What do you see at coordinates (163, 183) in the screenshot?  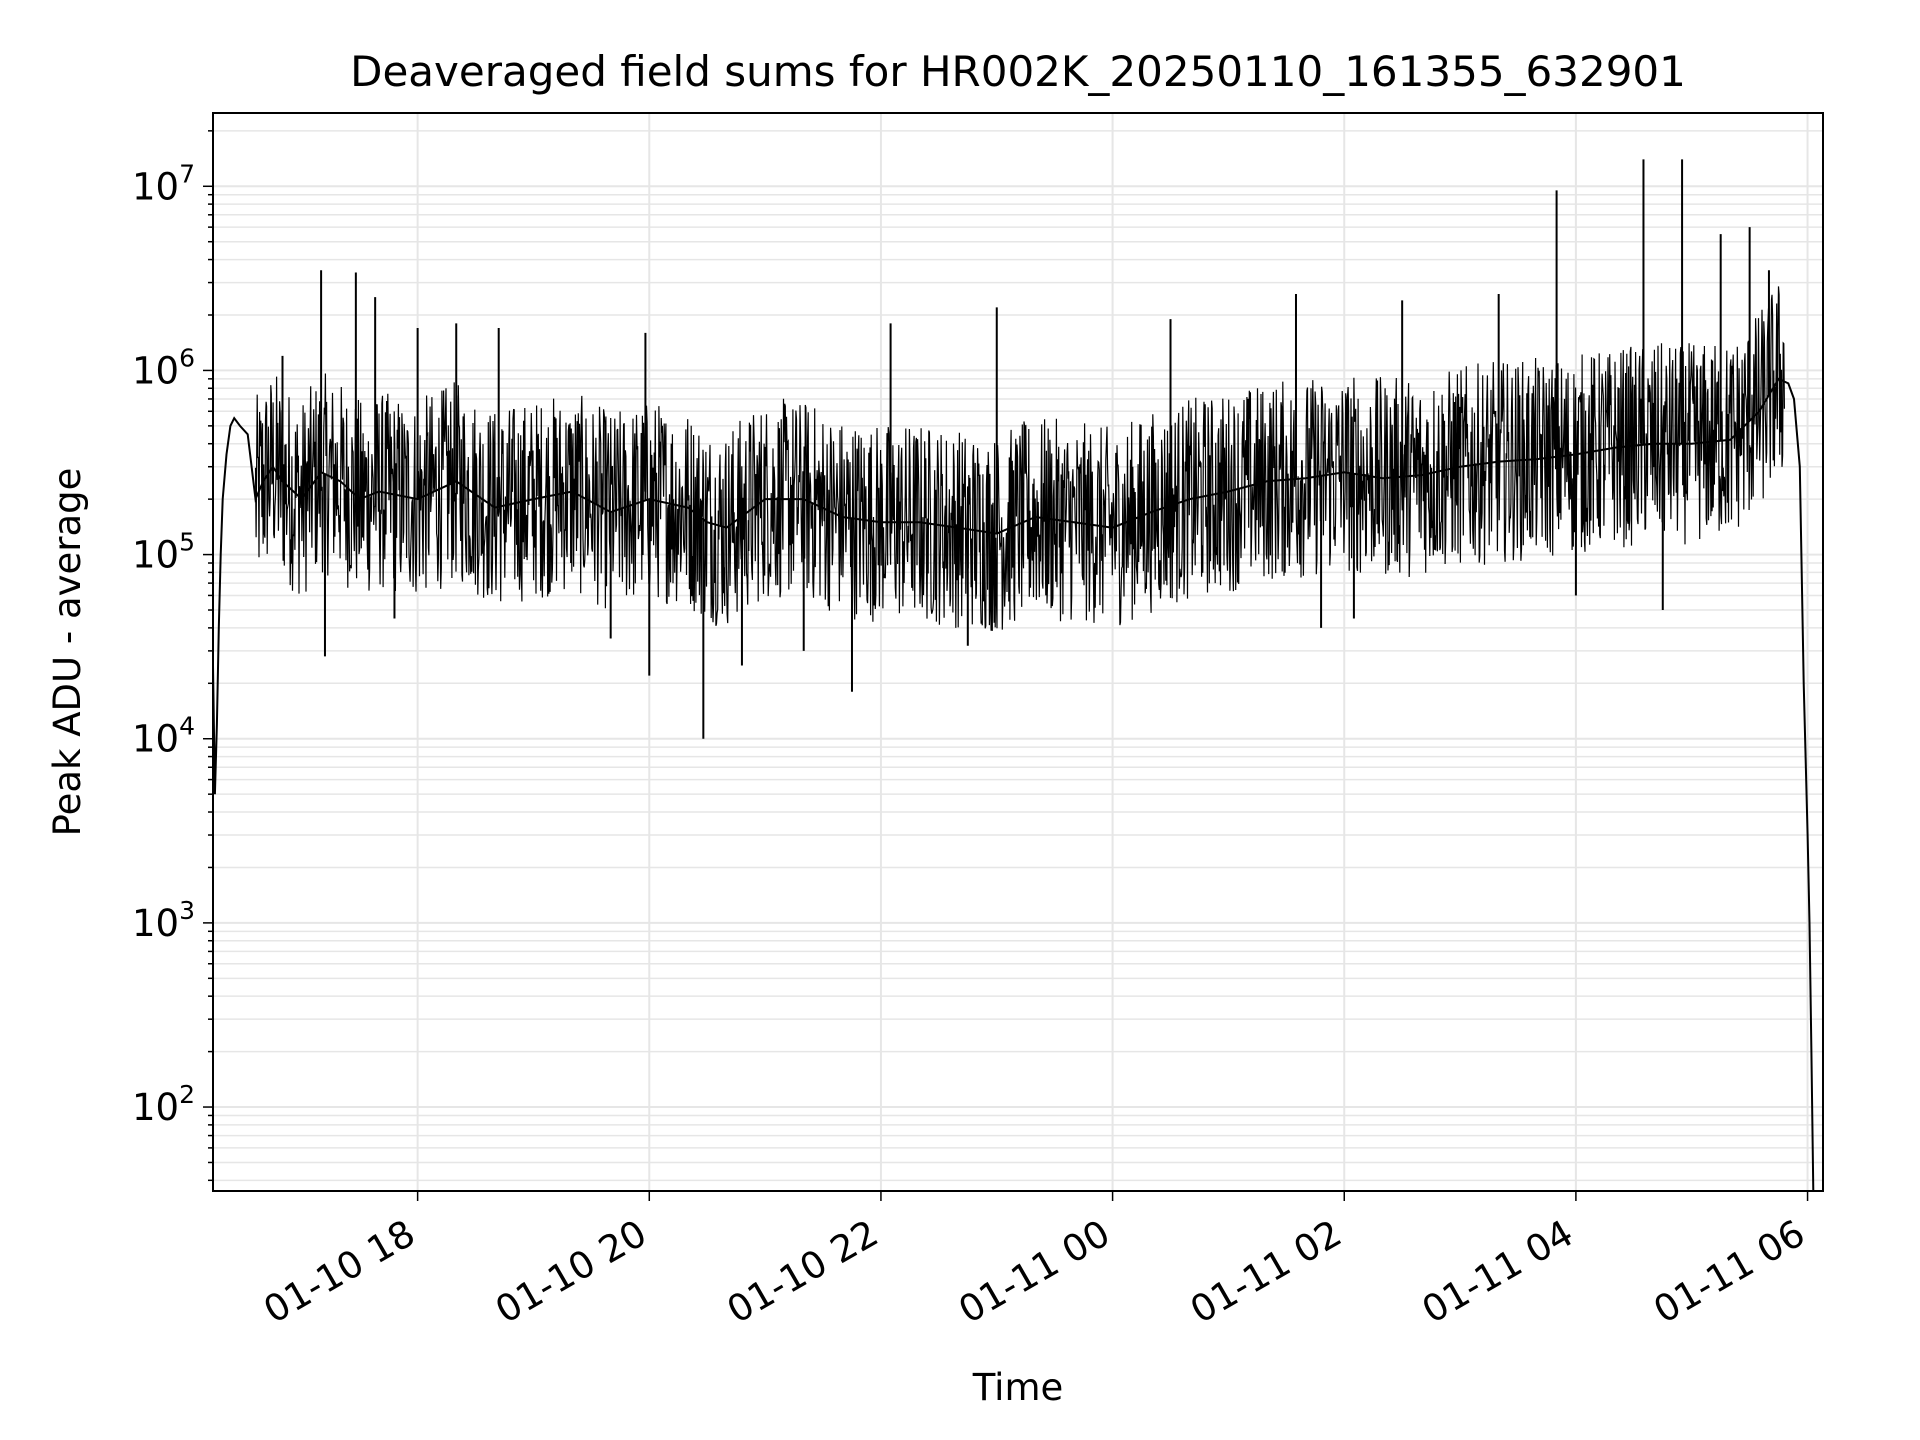 I see `y-tick-label: 10⁷` at bounding box center [163, 183].